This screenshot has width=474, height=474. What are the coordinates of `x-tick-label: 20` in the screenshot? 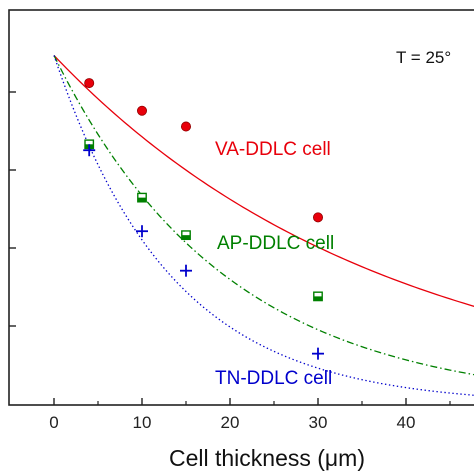 It's located at (230, 422).